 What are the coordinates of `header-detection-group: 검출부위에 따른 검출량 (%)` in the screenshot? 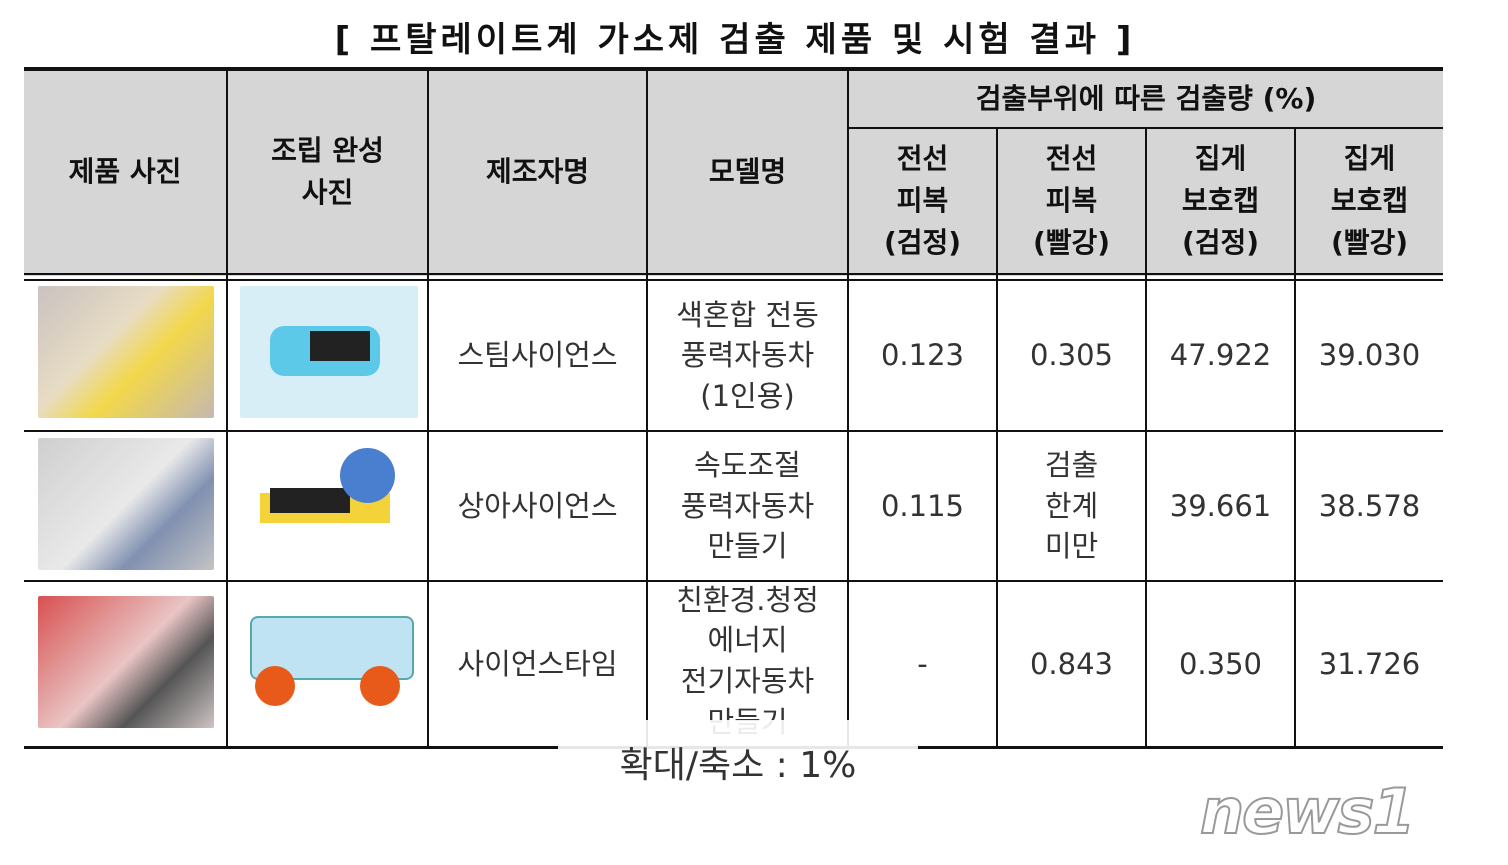 It's located at (1146, 98).